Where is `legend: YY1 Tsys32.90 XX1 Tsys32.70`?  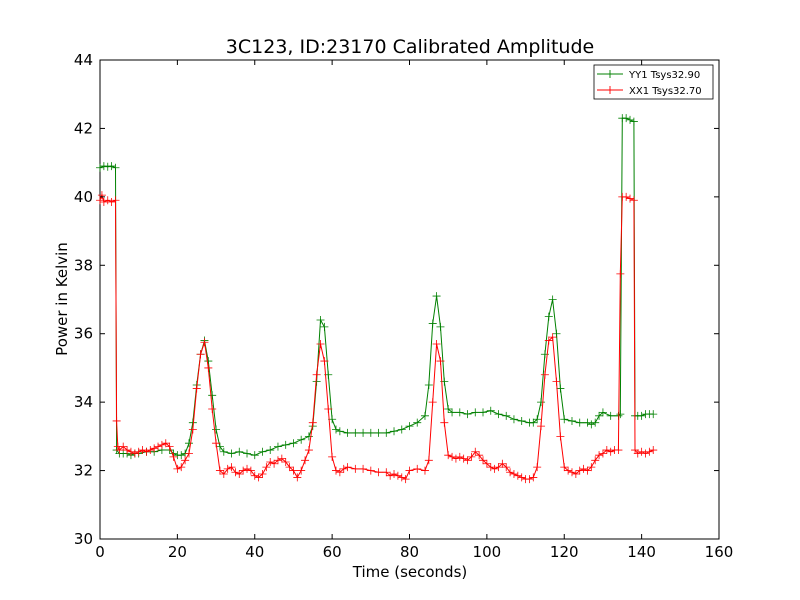 legend: YY1 Tsys32.90 XX1 Tsys32.70 is located at coordinates (653, 82).